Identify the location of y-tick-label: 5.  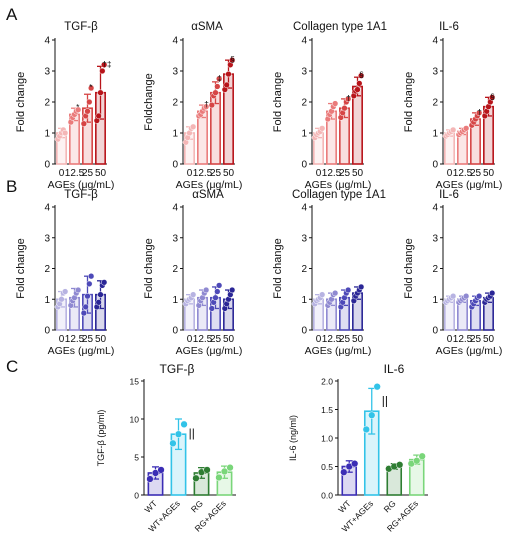
(136, 458).